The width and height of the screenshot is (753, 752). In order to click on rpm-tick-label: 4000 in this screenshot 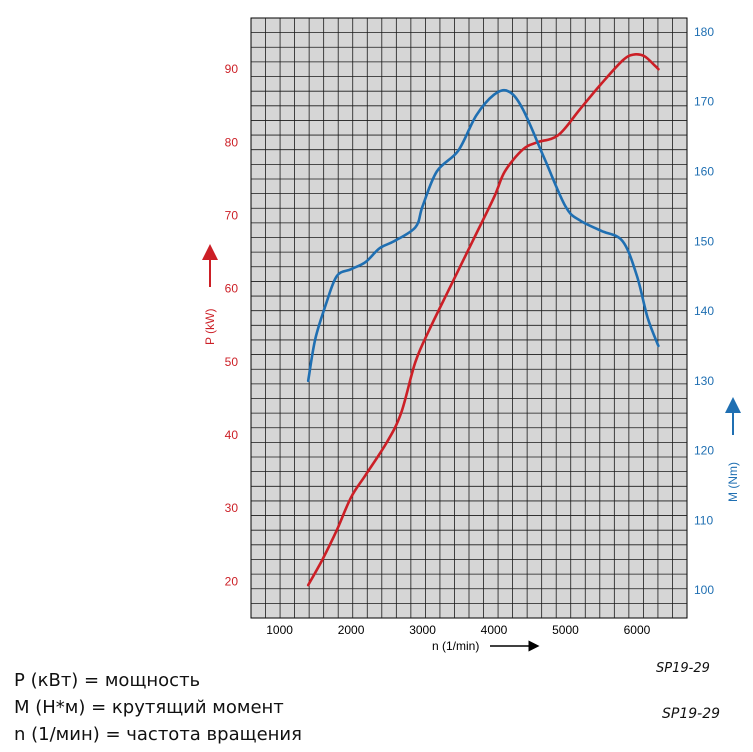, I will do `click(494, 630)`.